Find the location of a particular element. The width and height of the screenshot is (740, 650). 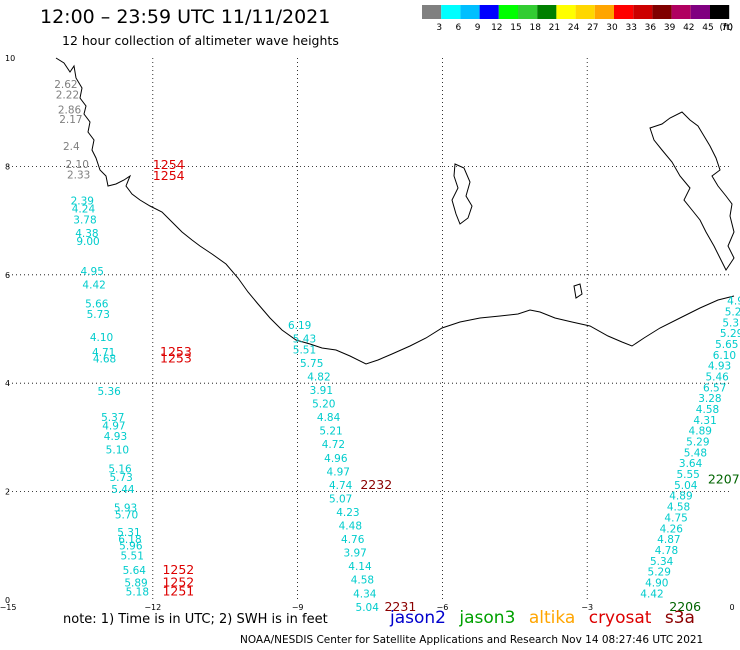

satellite-legend: jason2 jason3 altika cryosat s3a is located at coordinates (546, 618).